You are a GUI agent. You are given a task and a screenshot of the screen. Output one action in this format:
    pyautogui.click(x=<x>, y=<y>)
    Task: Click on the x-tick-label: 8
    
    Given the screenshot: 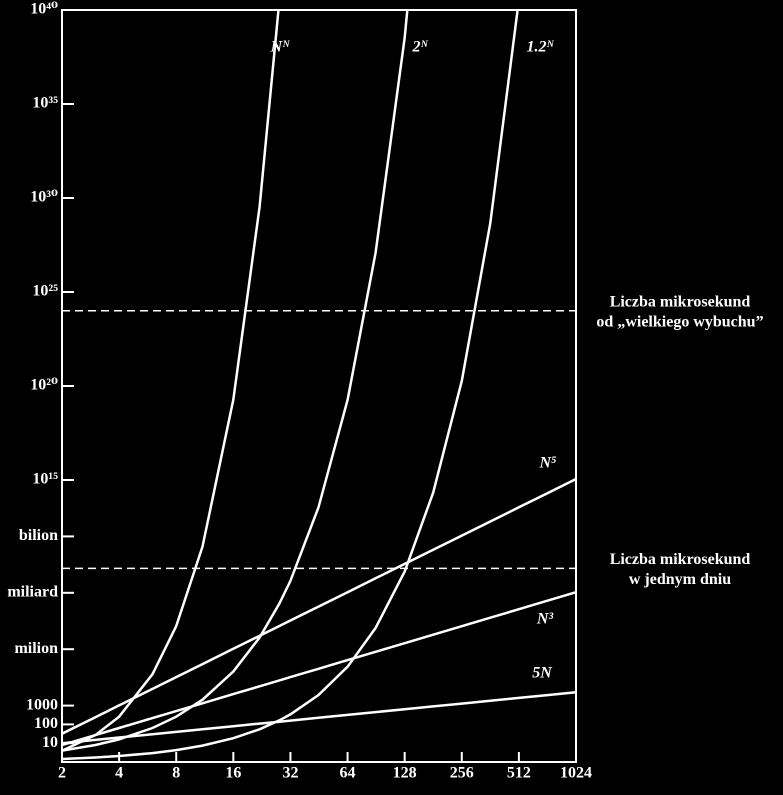 What is the action you would take?
    pyautogui.click(x=176, y=773)
    